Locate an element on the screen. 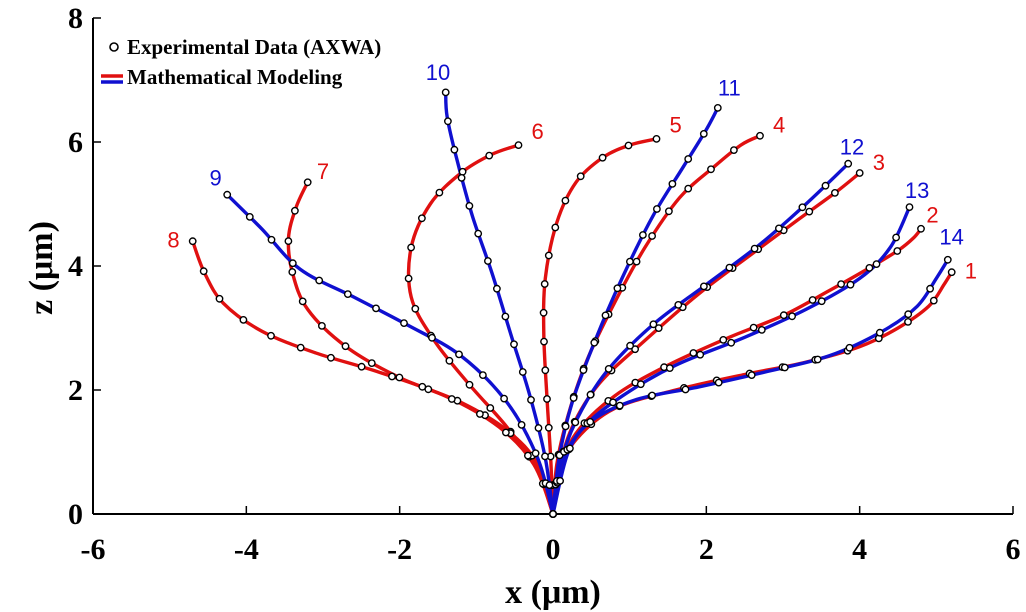  y-tick-label: 0 is located at coordinates (75, 514).